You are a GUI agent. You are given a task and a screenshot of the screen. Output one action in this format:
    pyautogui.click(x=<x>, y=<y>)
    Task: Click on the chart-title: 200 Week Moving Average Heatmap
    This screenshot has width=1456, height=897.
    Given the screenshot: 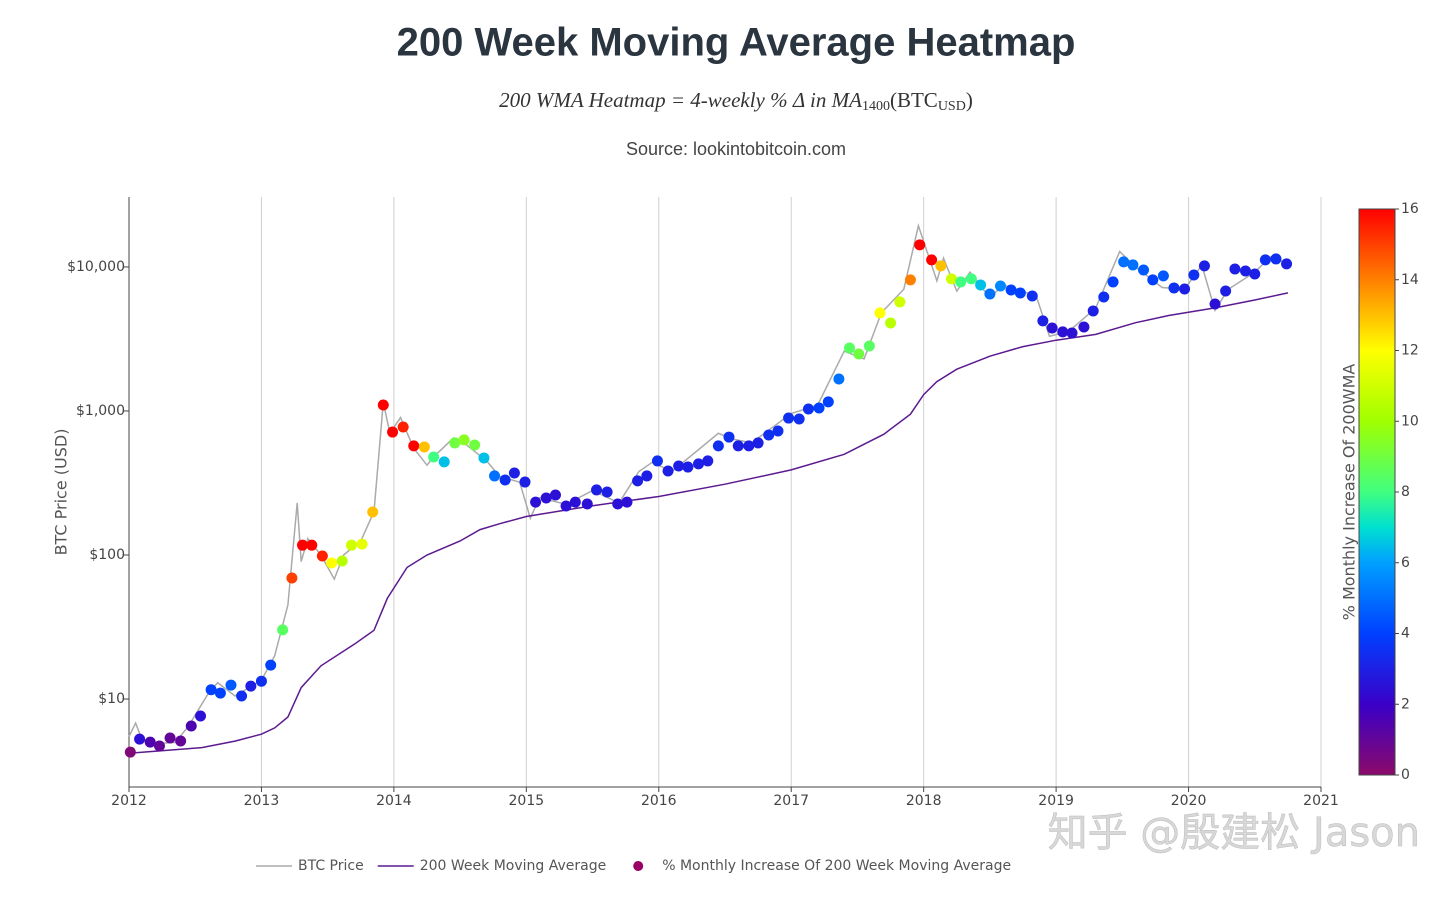 What is the action you would take?
    pyautogui.click(x=736, y=43)
    